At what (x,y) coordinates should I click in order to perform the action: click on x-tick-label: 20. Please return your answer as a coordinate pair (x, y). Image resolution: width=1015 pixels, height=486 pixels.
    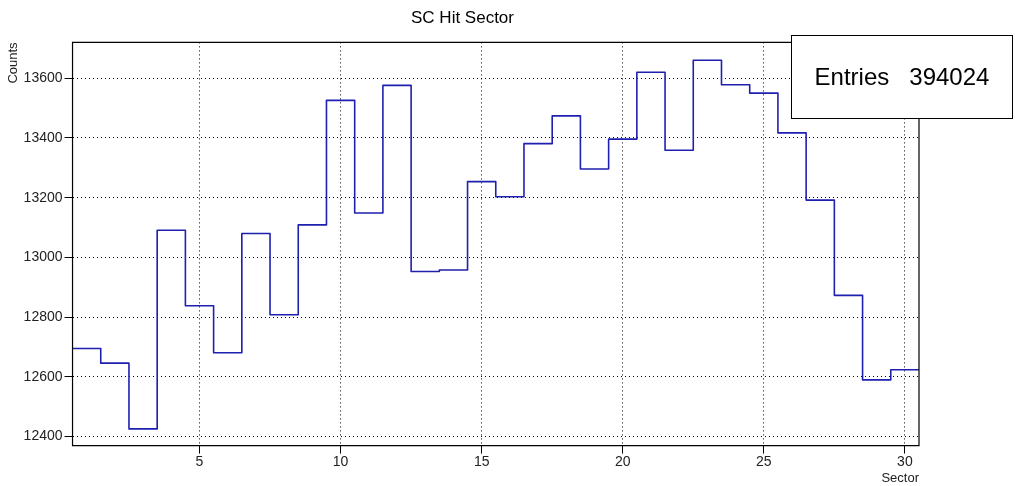
    Looking at the image, I should click on (622, 460).